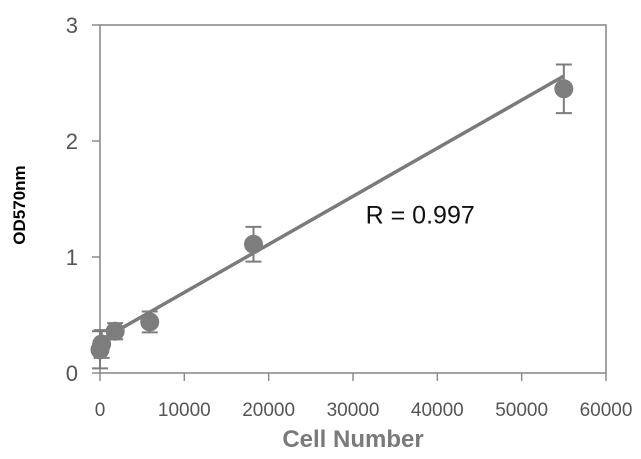 This screenshot has height=459, width=641. I want to click on y-tick-label: 3, so click(72, 25).